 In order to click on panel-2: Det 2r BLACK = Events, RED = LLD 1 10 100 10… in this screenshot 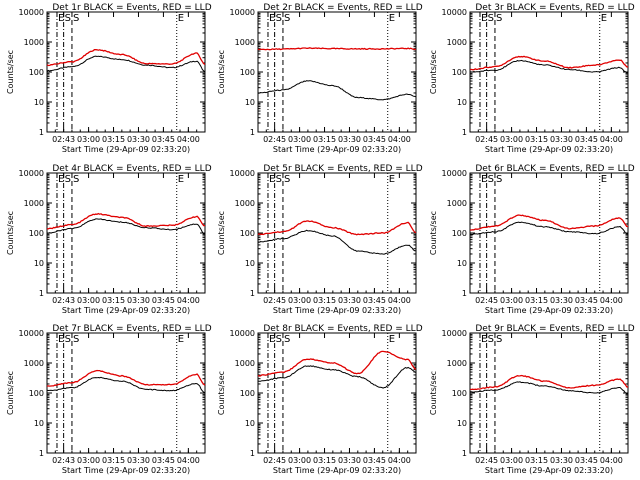, I will do `click(320, 78)`.